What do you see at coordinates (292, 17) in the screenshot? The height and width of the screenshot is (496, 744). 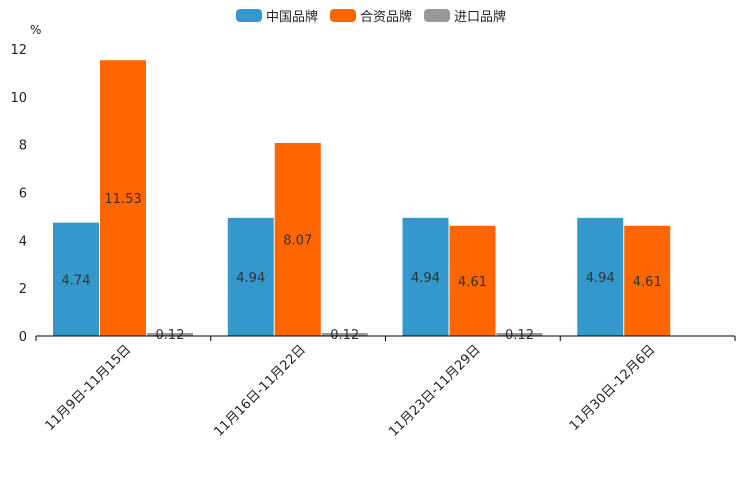 I see `legend-label-china: 中国品牌` at bounding box center [292, 17].